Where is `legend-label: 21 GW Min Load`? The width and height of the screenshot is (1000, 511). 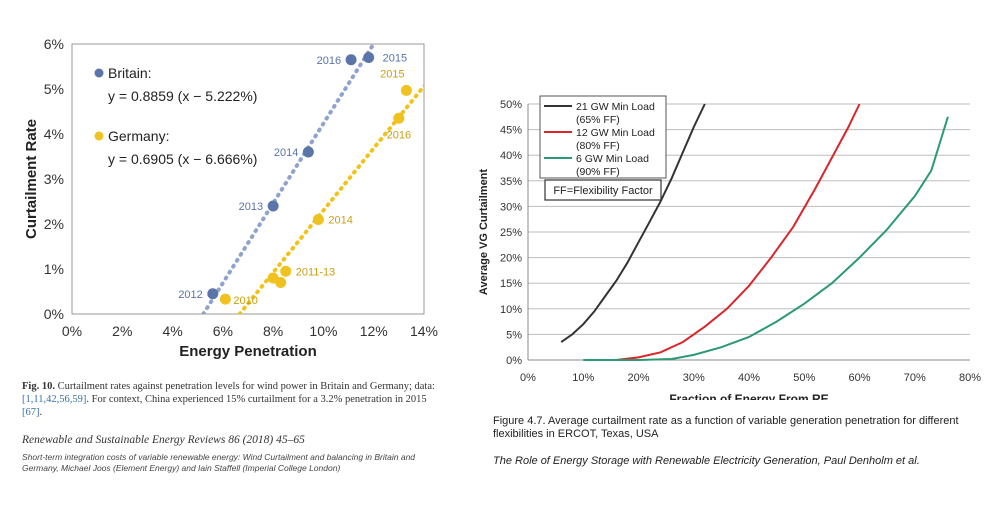
legend-label: 21 GW Min Load is located at coordinates (615, 107).